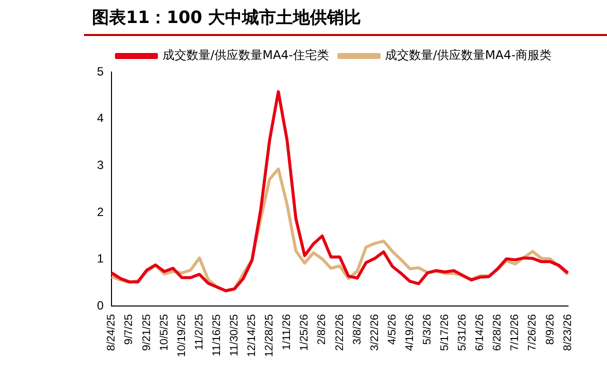 The height and width of the screenshot is (387, 607). I want to click on x-tick-label: 9/7/25, so click(129, 329).